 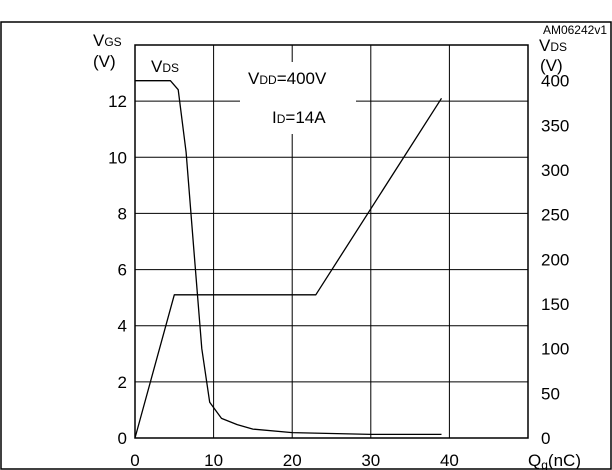 I want to click on x-tick-label-4: 40, so click(x=449, y=460).